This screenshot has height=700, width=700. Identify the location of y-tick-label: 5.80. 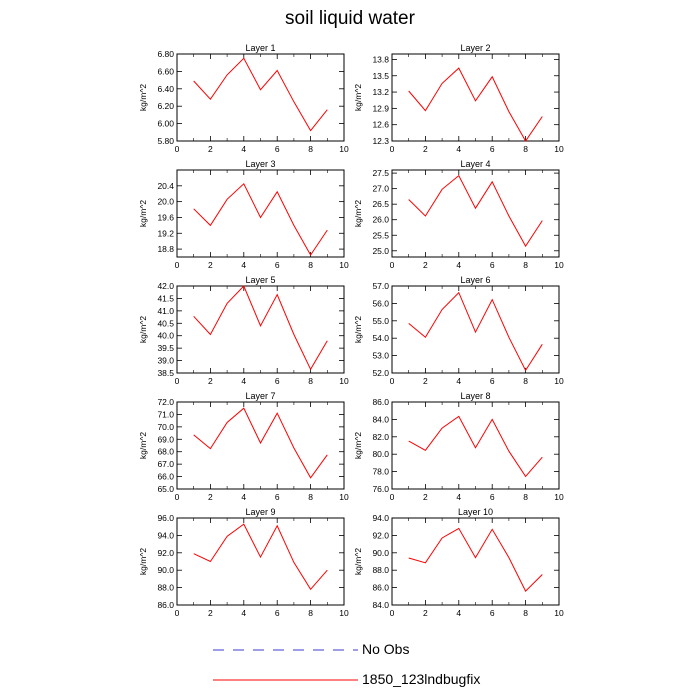
(165, 141).